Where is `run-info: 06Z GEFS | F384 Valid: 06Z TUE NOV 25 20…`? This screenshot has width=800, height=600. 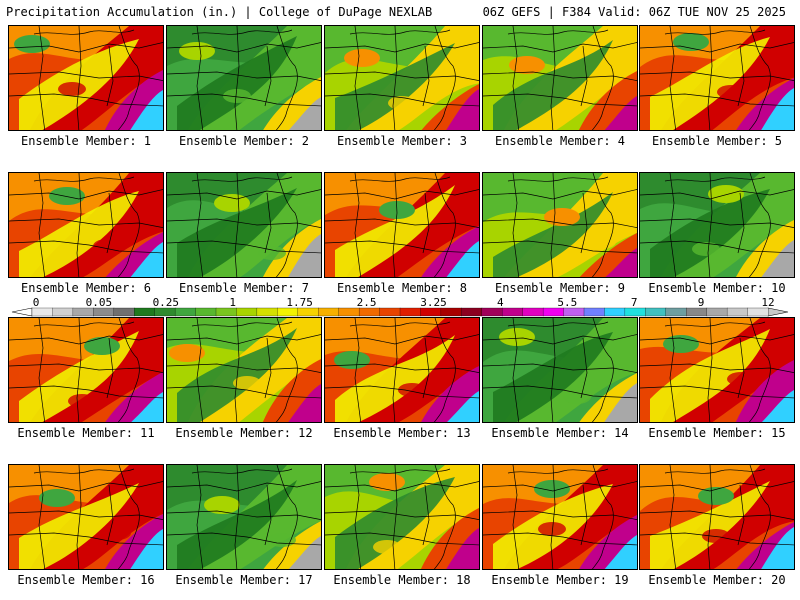
run-info: 06Z GEFS | F384 Valid: 06Z TUE NOV 25 20… is located at coordinates (634, 12).